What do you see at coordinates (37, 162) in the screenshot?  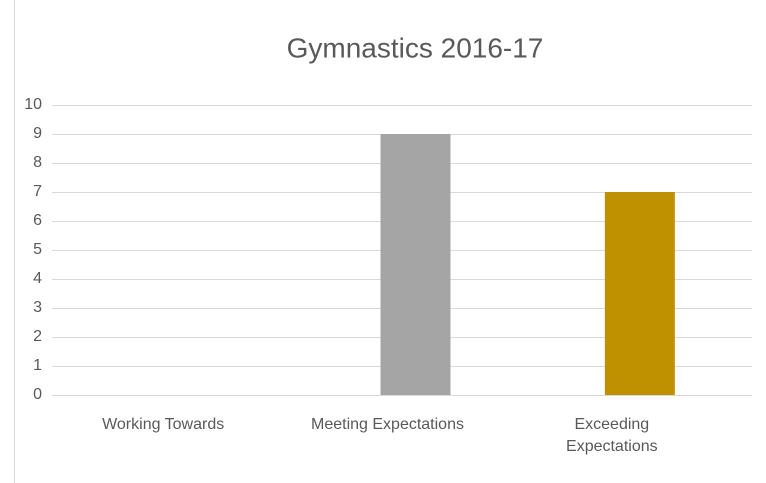 I see `y-tick-label: 8` at bounding box center [37, 162].